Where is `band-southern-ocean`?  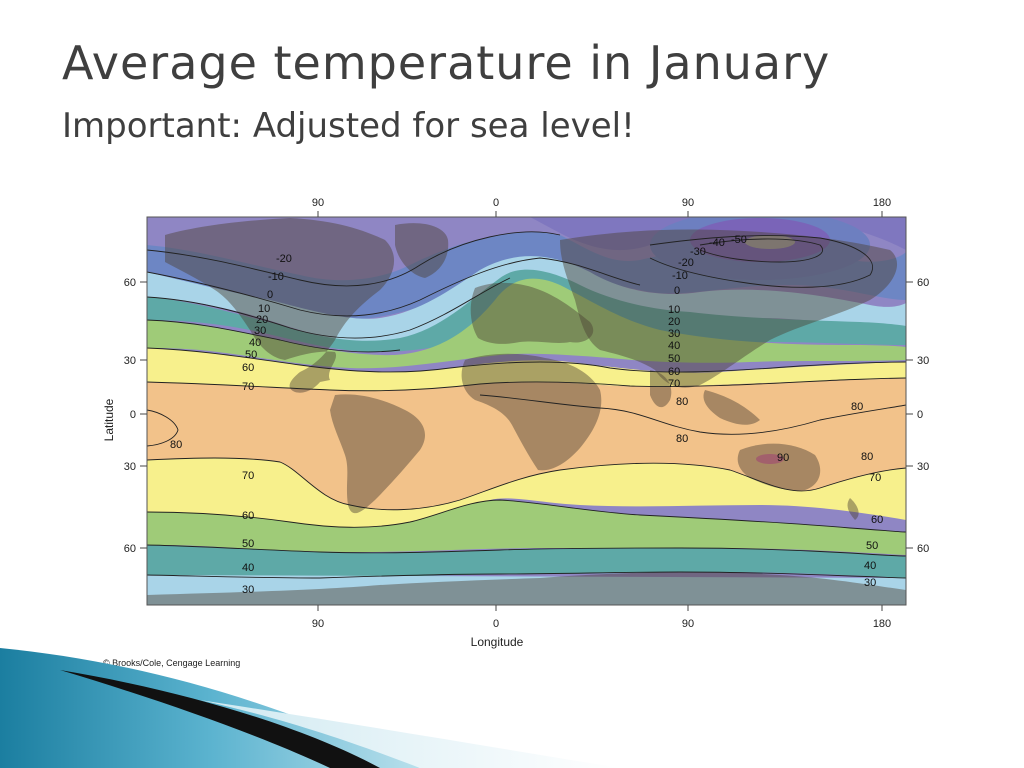
band-southern-ocean is located at coordinates (526, 590).